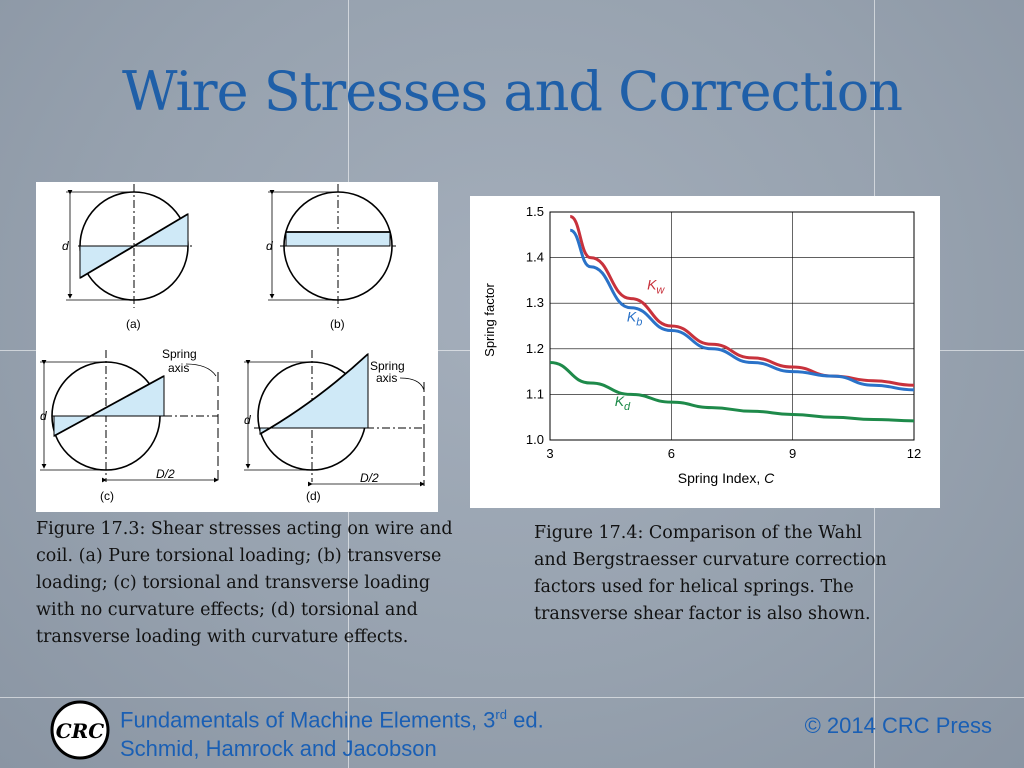  Describe the element at coordinates (337, 324) in the screenshot. I see `diagram-b-label: (b)` at that location.